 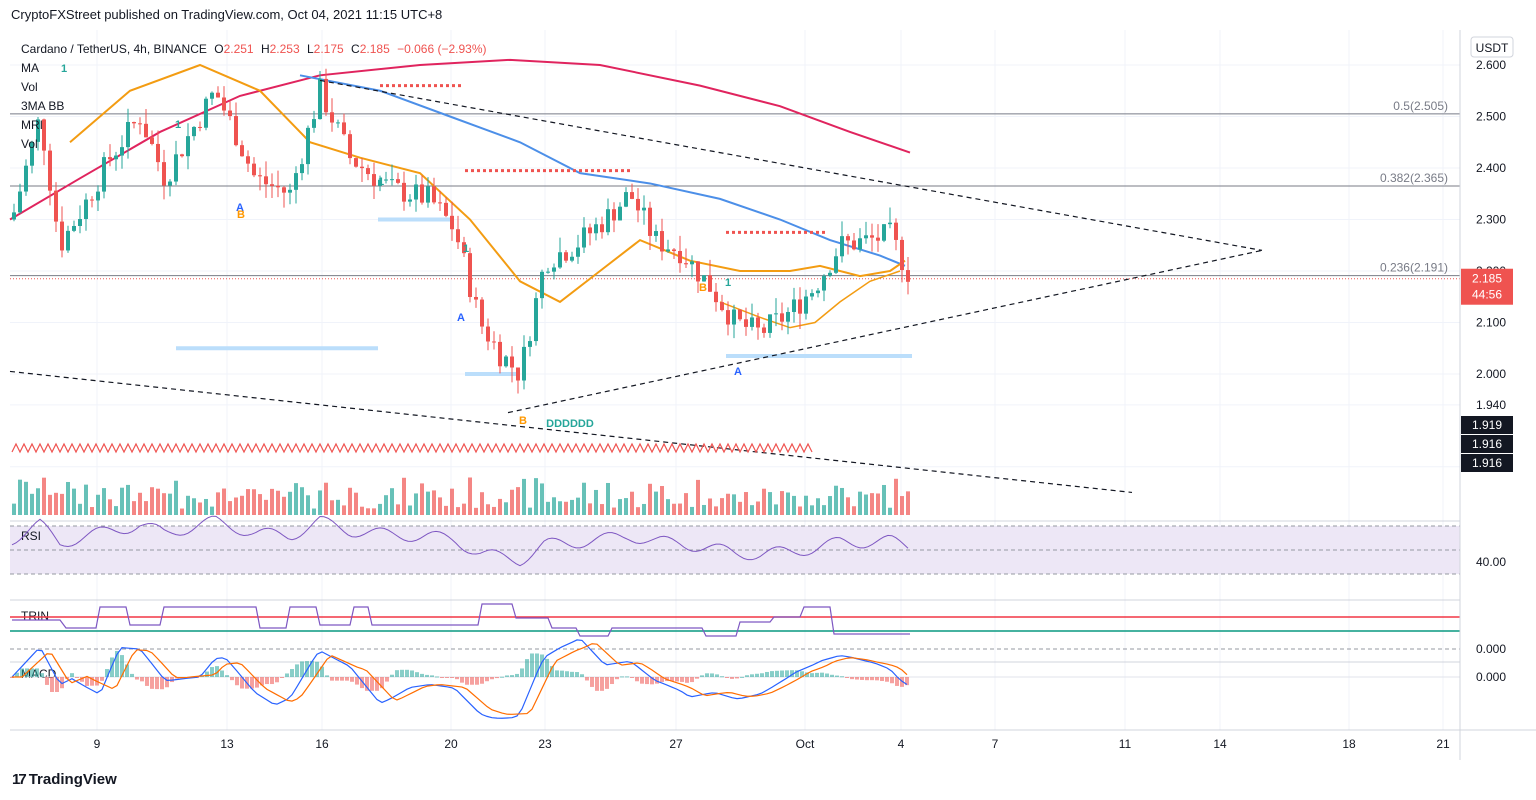 What do you see at coordinates (1487, 444) in the screenshot?
I see `price-box-value: 1.916` at bounding box center [1487, 444].